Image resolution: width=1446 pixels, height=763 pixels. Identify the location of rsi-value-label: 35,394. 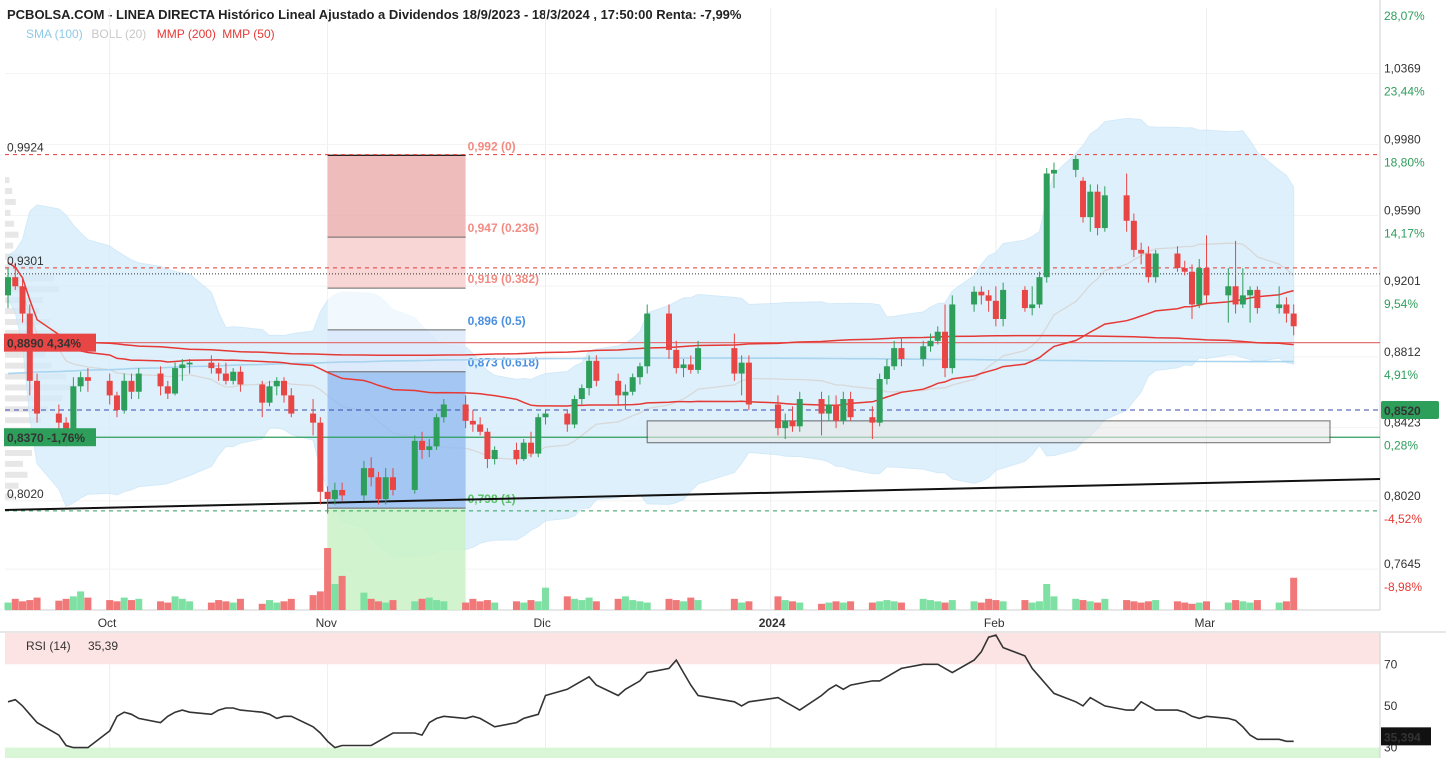
(1402, 737).